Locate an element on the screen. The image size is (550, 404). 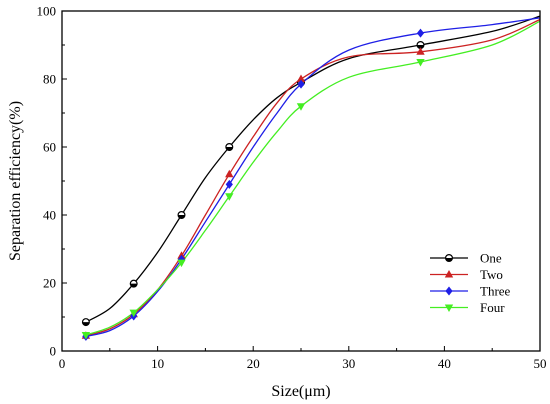
legend-item-two: Two is located at coordinates (466, 274).